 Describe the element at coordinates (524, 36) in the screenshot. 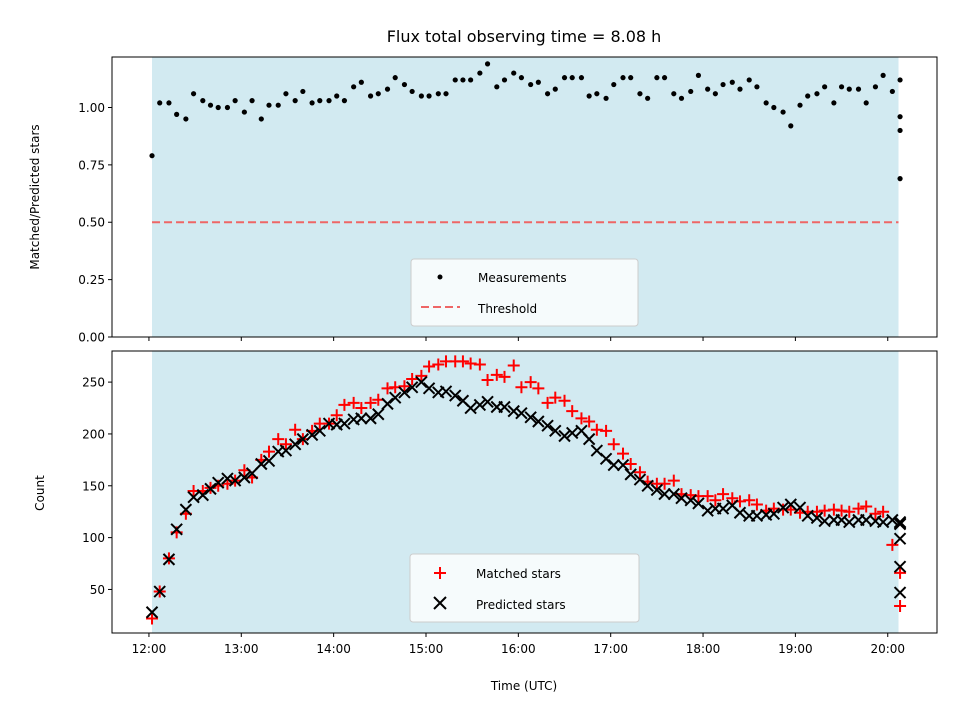

I see `chart-title: Flux total observing time = 8.08 h` at that location.